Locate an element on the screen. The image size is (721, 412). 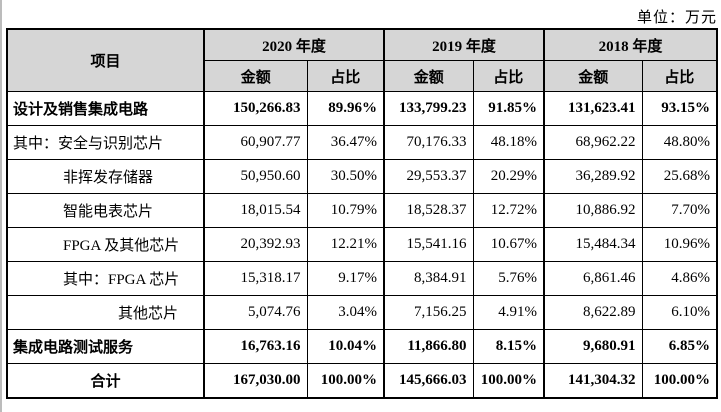
cell-amount-2019: 15,541.16 is located at coordinates (428, 244).